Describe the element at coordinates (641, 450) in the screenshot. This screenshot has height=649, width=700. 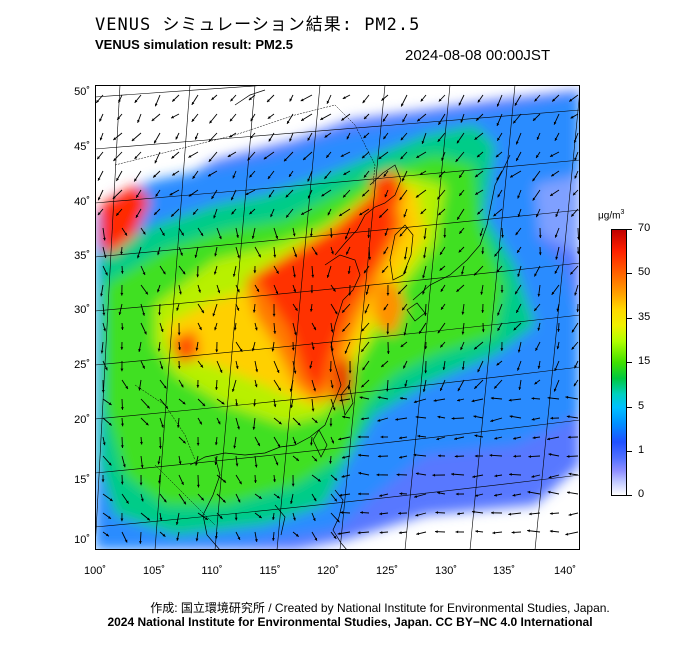
I see `colorbar-label: 1` at that location.